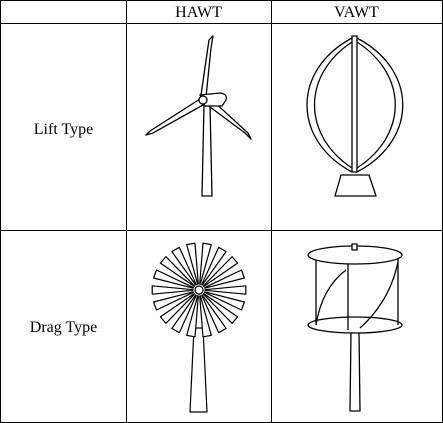 The height and width of the screenshot is (423, 443). Describe the element at coordinates (63, 327) in the screenshot. I see `row-label-drag-type: Drag Type` at that location.